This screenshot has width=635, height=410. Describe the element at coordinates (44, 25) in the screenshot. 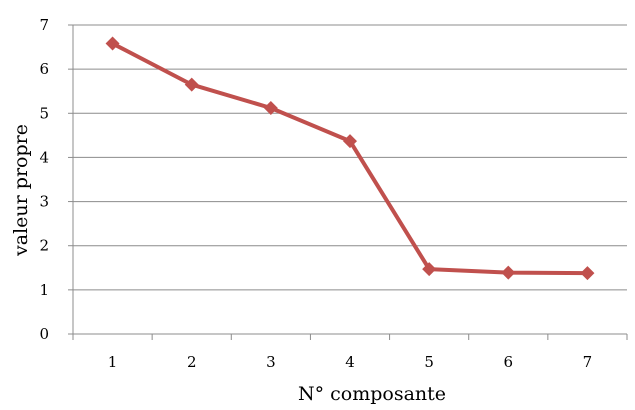

I see `y-tick-label: 7` at that location.